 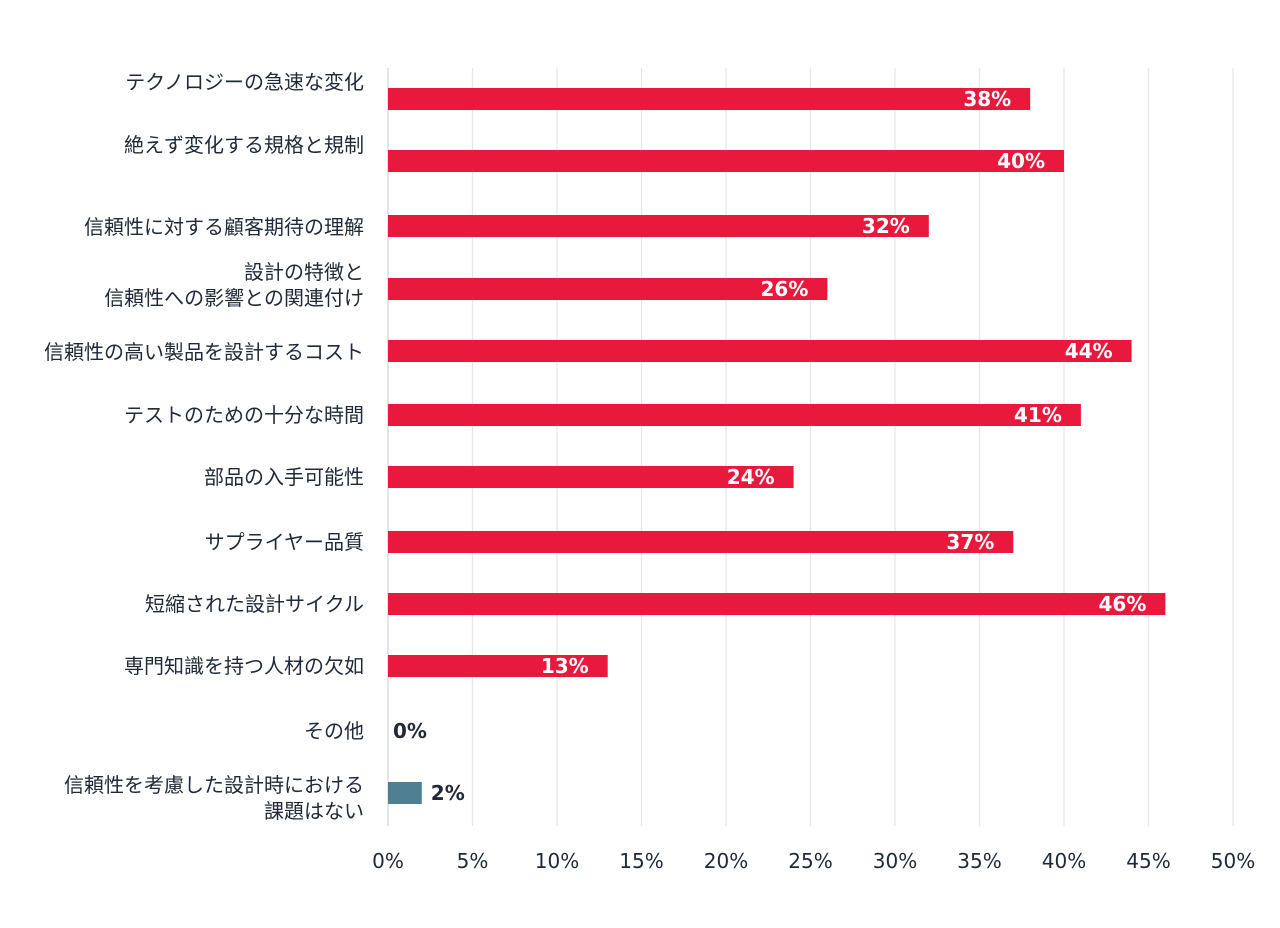 I want to click on category-label-line: テストのための十分な時間, so click(x=244, y=415).